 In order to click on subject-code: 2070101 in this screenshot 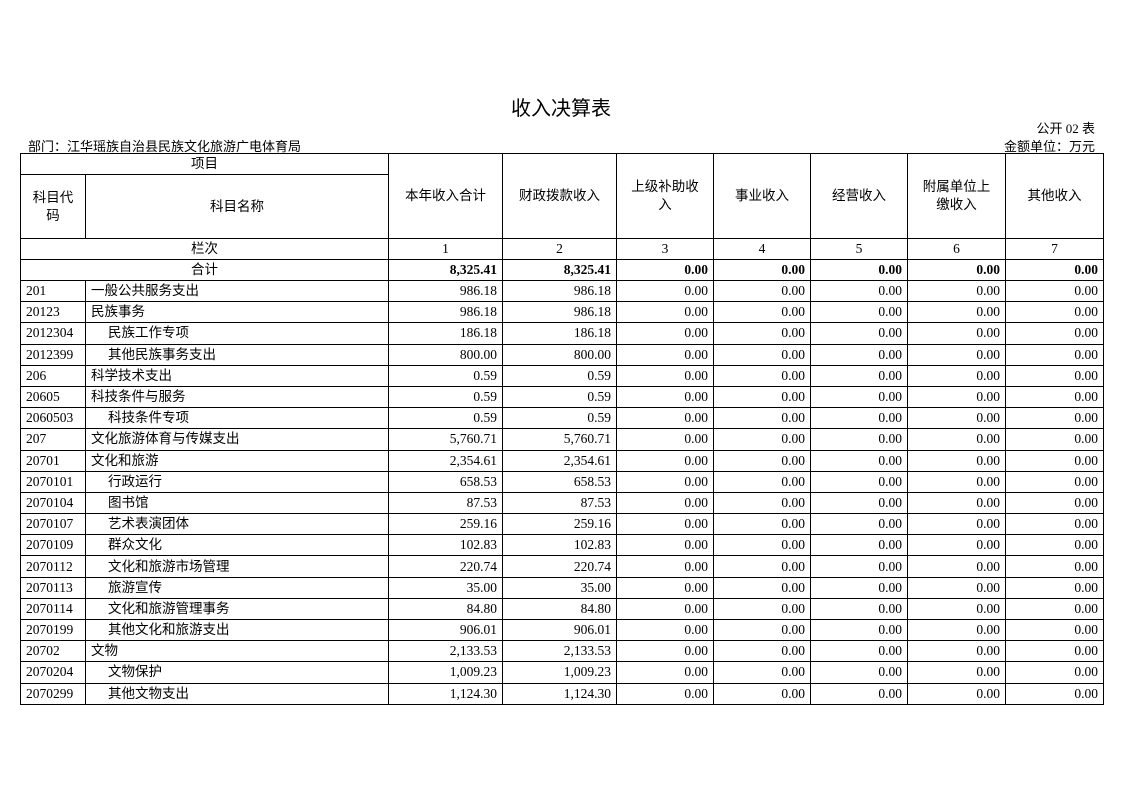, I will do `click(53, 481)`.